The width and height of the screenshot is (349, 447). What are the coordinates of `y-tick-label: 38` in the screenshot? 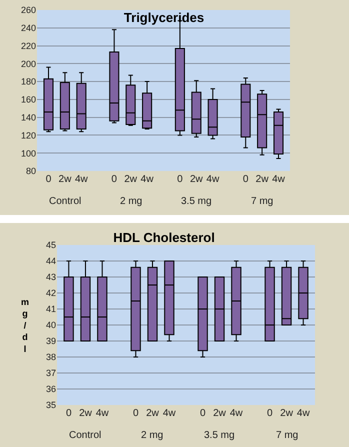 It's located at (51, 357).